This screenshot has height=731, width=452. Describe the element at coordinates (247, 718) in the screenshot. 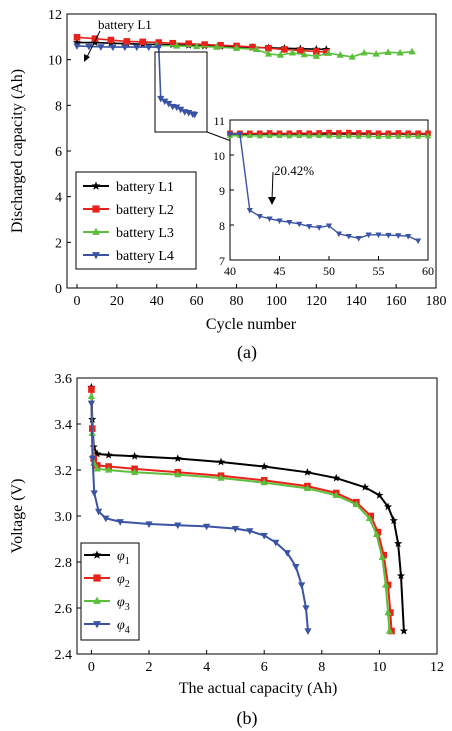

I see `panel-b-label: (b)` at that location.